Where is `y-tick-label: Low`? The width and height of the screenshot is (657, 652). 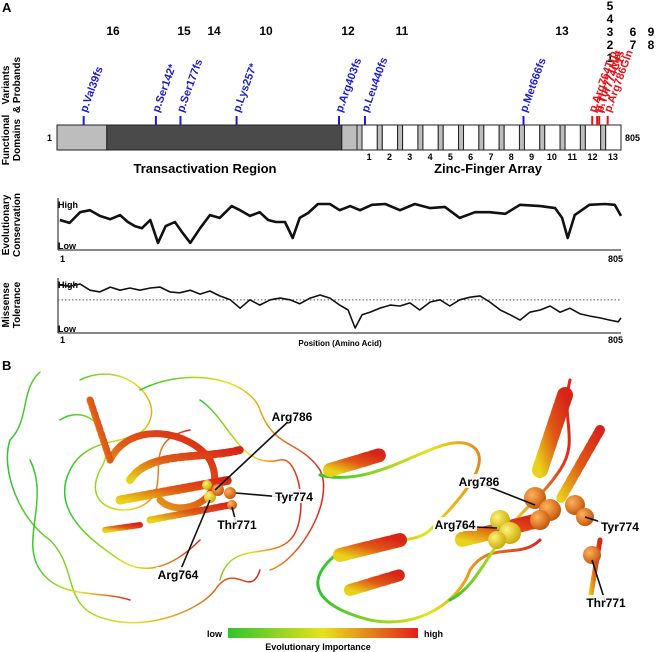
y-tick-label: Low is located at coordinates (67, 329).